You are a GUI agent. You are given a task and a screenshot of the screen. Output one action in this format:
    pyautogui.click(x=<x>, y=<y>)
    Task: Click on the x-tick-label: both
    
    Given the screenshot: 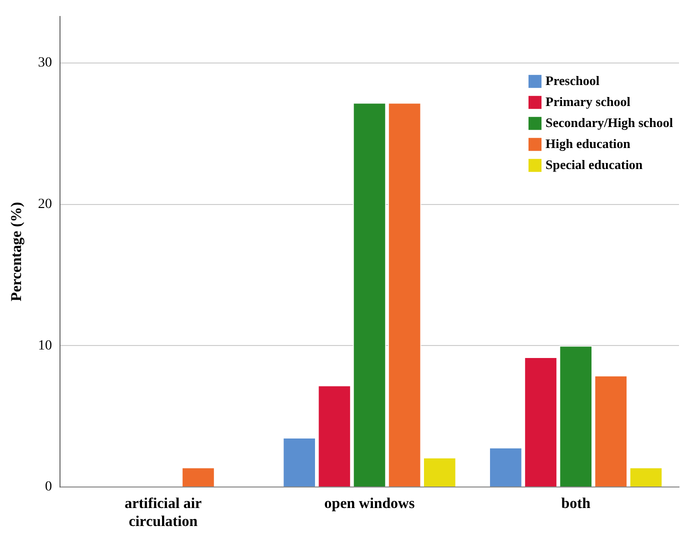 What is the action you would take?
    pyautogui.click(x=576, y=504)
    